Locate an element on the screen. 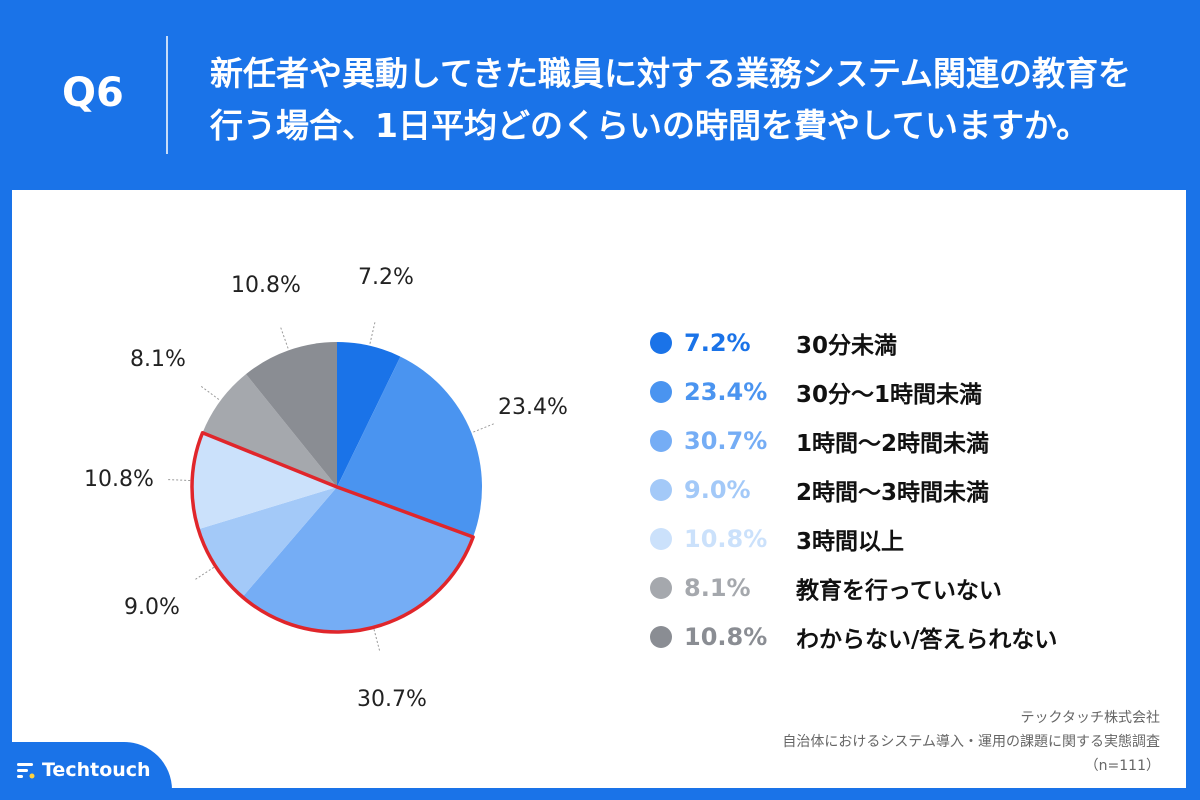 This screenshot has height=800, width=1200. legend-label: わからない/答えられない is located at coordinates (927, 639).